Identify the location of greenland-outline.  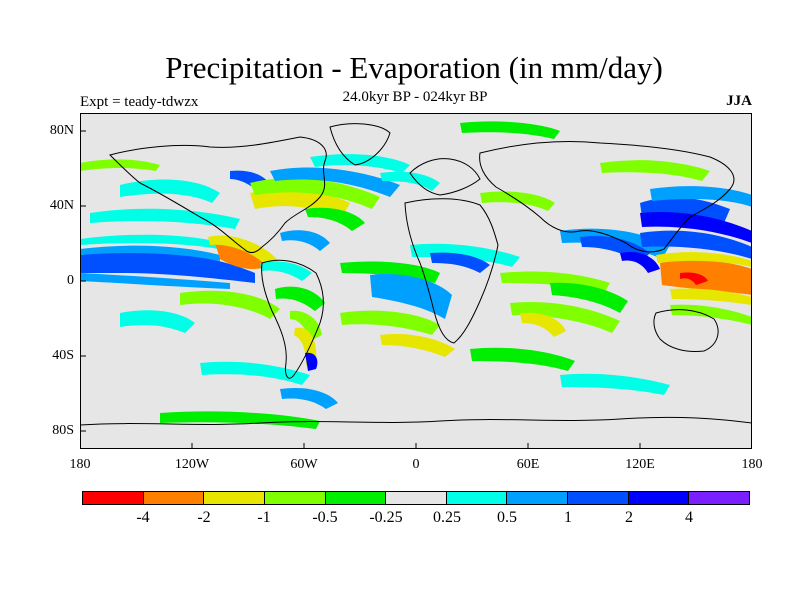
(360, 144).